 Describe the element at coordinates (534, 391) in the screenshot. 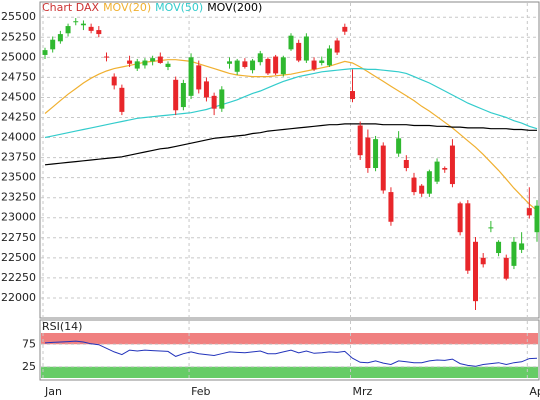

I see `x-tick-label: Ap` at that location.